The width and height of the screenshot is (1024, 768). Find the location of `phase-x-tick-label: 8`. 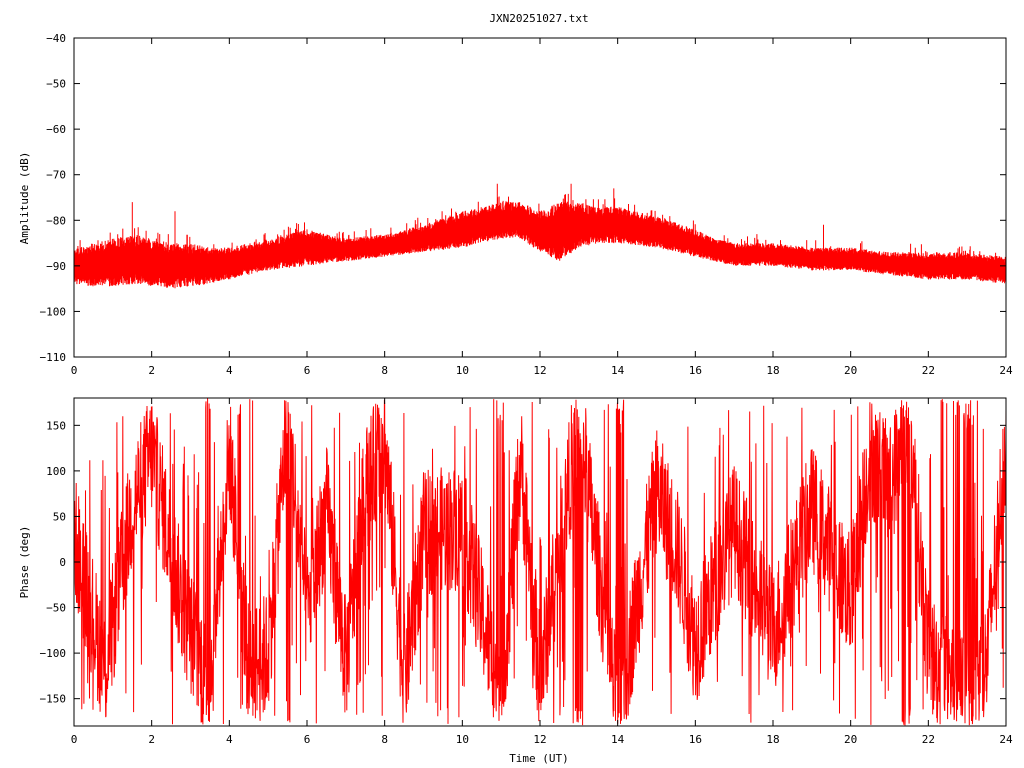

phase-x-tick-label: 8 is located at coordinates (384, 739).